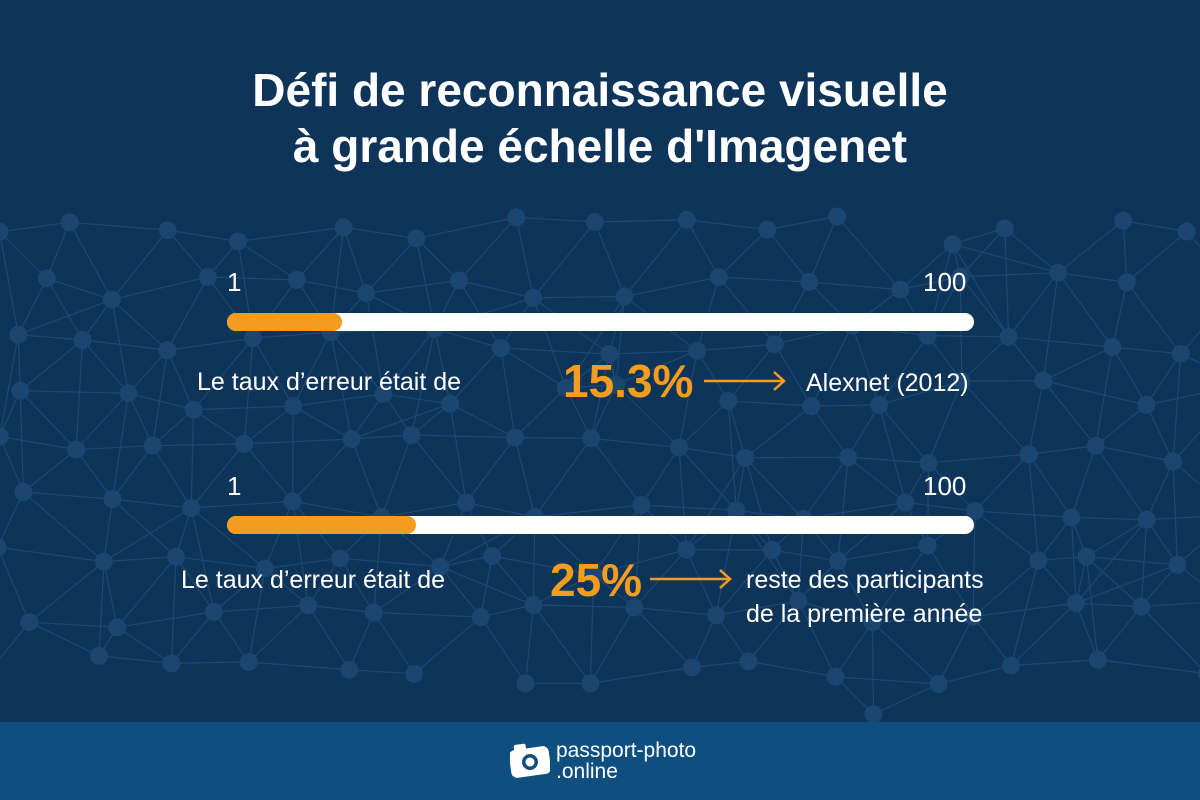  I want to click on bar1-min-label: 1, so click(234, 282).